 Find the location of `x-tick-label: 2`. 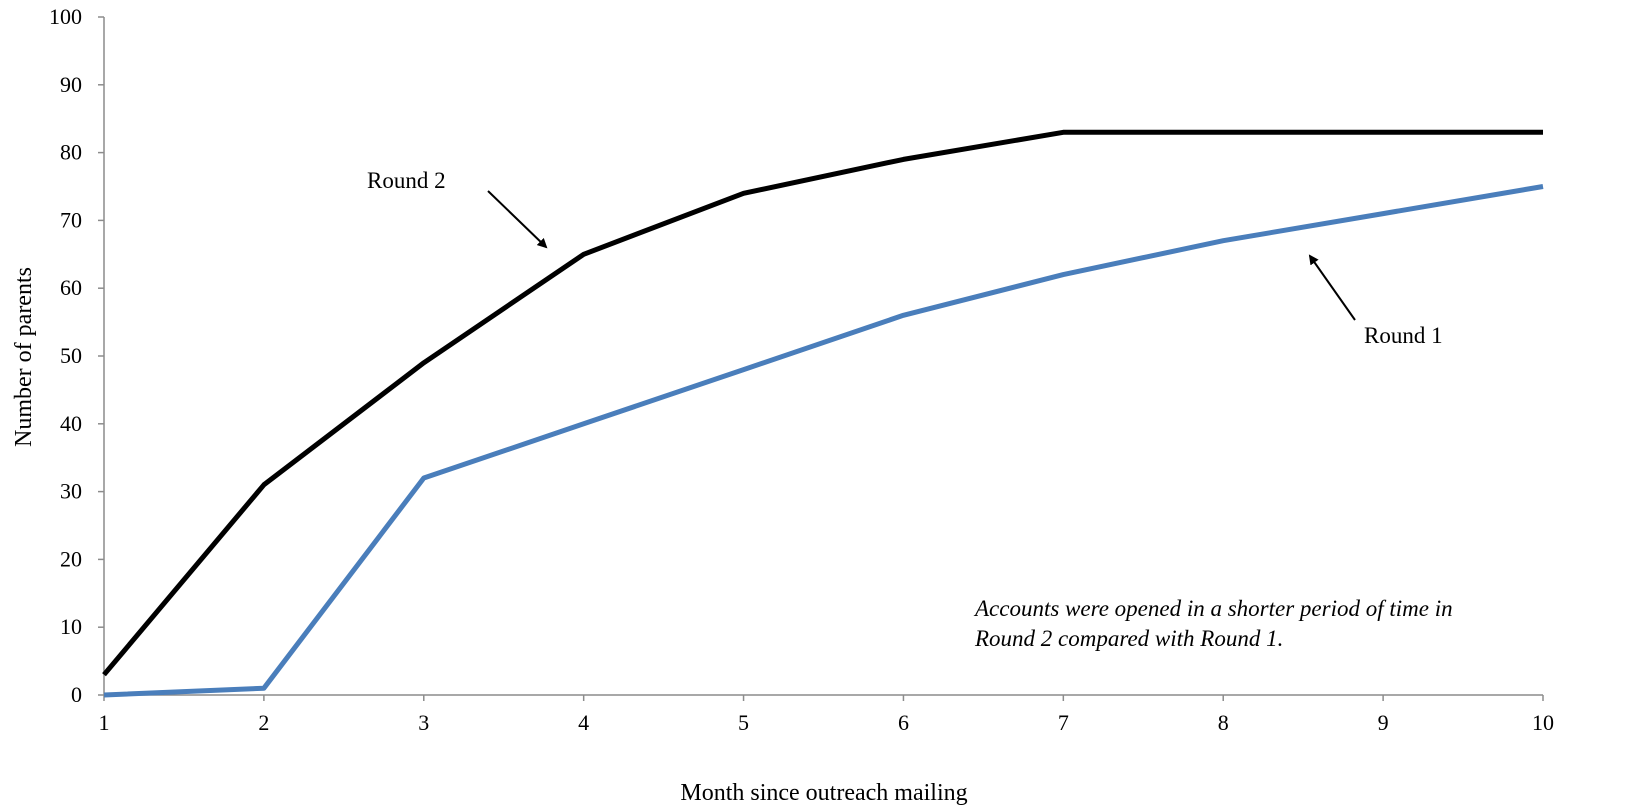

x-tick-label: 2 is located at coordinates (263, 722).